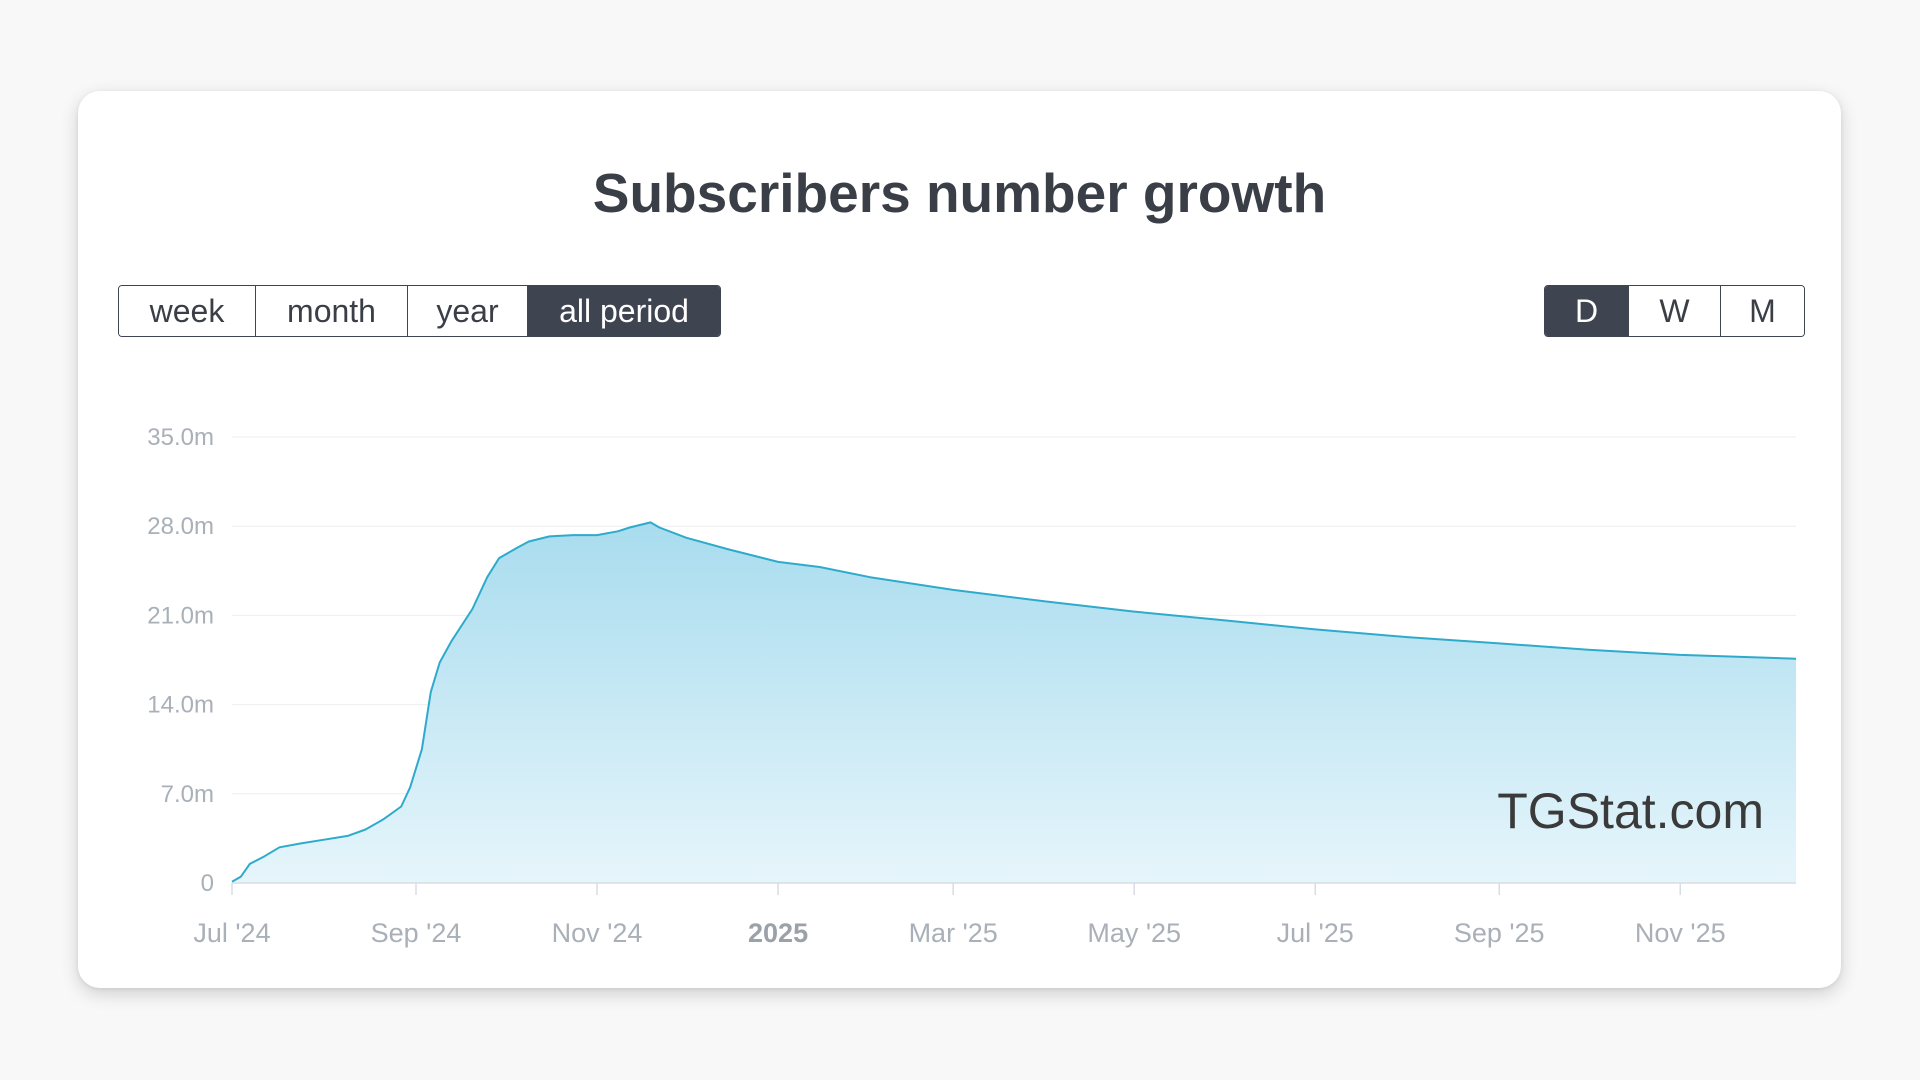  I want to click on x-tick-label: May '25, so click(1134, 933).